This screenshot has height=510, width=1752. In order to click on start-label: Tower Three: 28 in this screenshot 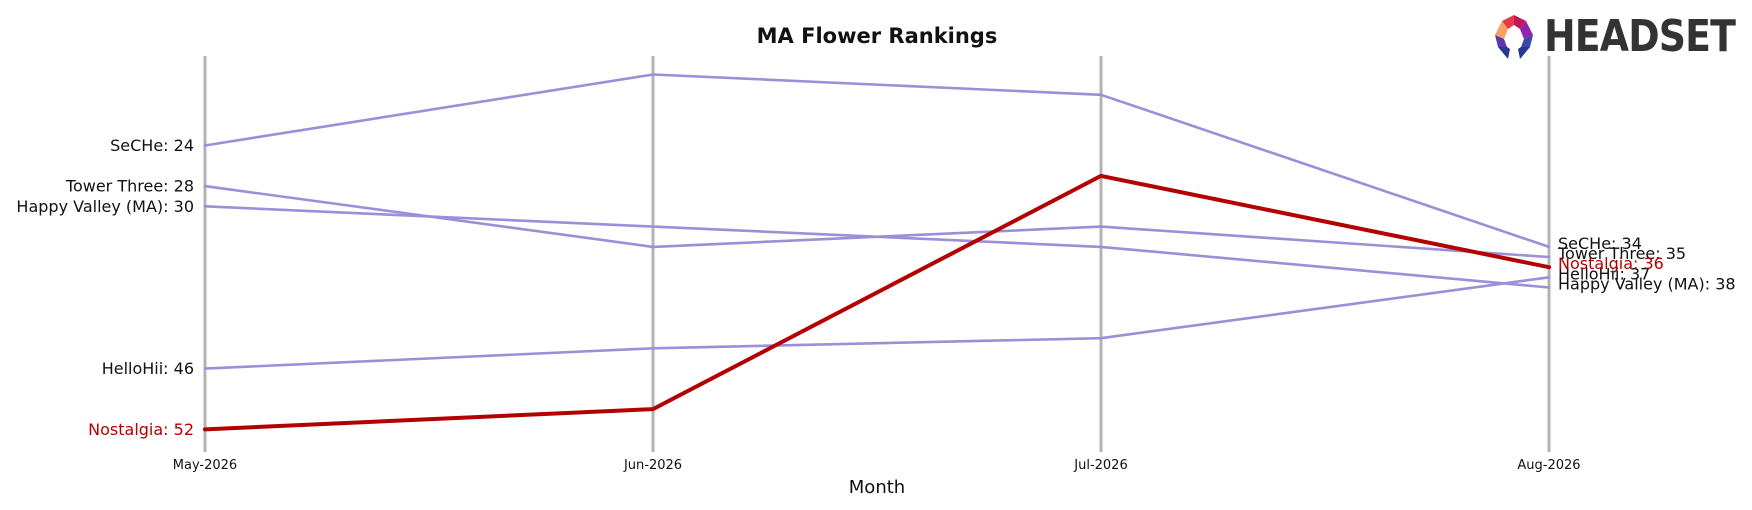, I will do `click(129, 186)`.